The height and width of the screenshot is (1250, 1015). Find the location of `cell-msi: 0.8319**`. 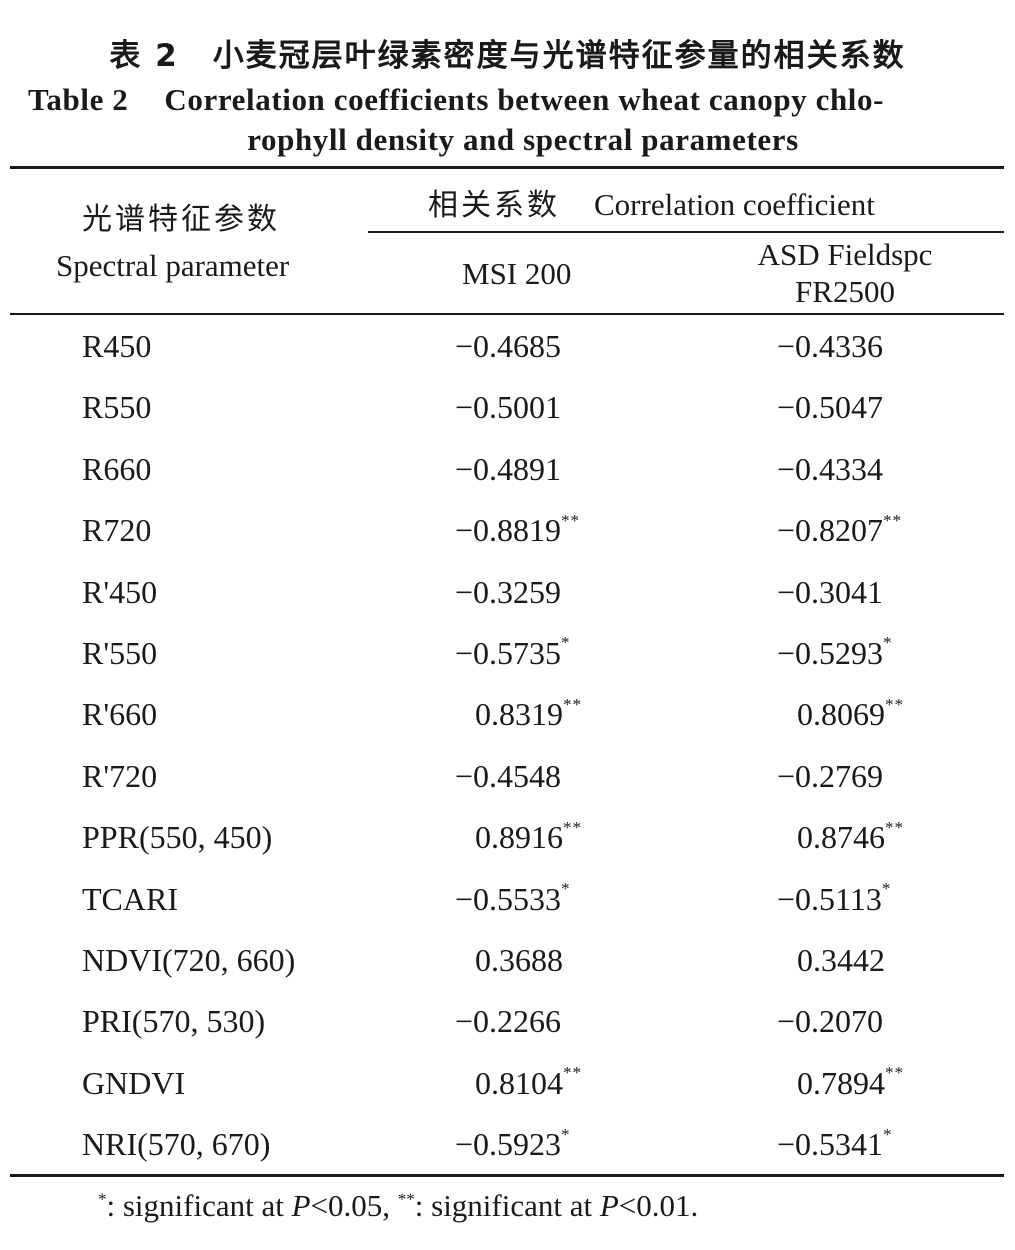

cell-msi: 0.8319** is located at coordinates (518, 714).